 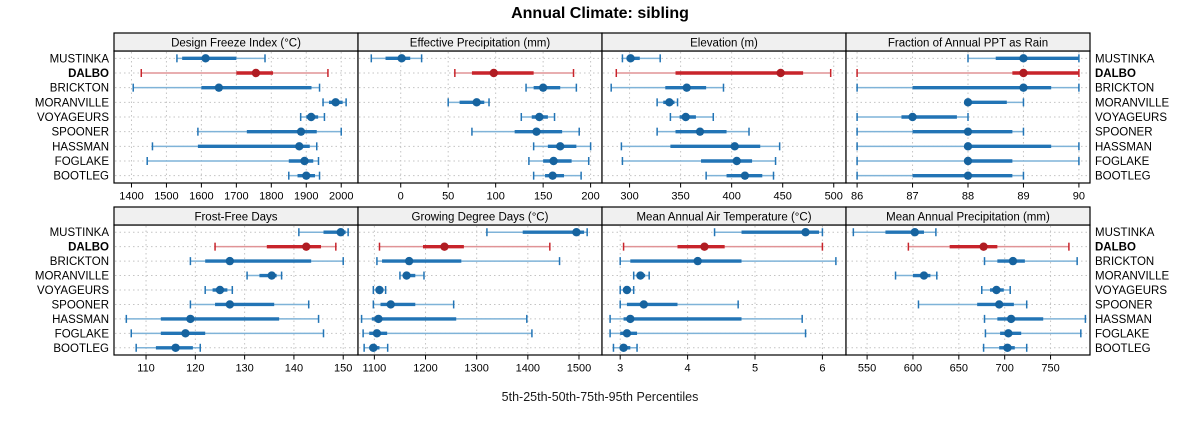 I want to click on panel-strip-label: Mean Annual Precipitation (mm), so click(x=968, y=218).